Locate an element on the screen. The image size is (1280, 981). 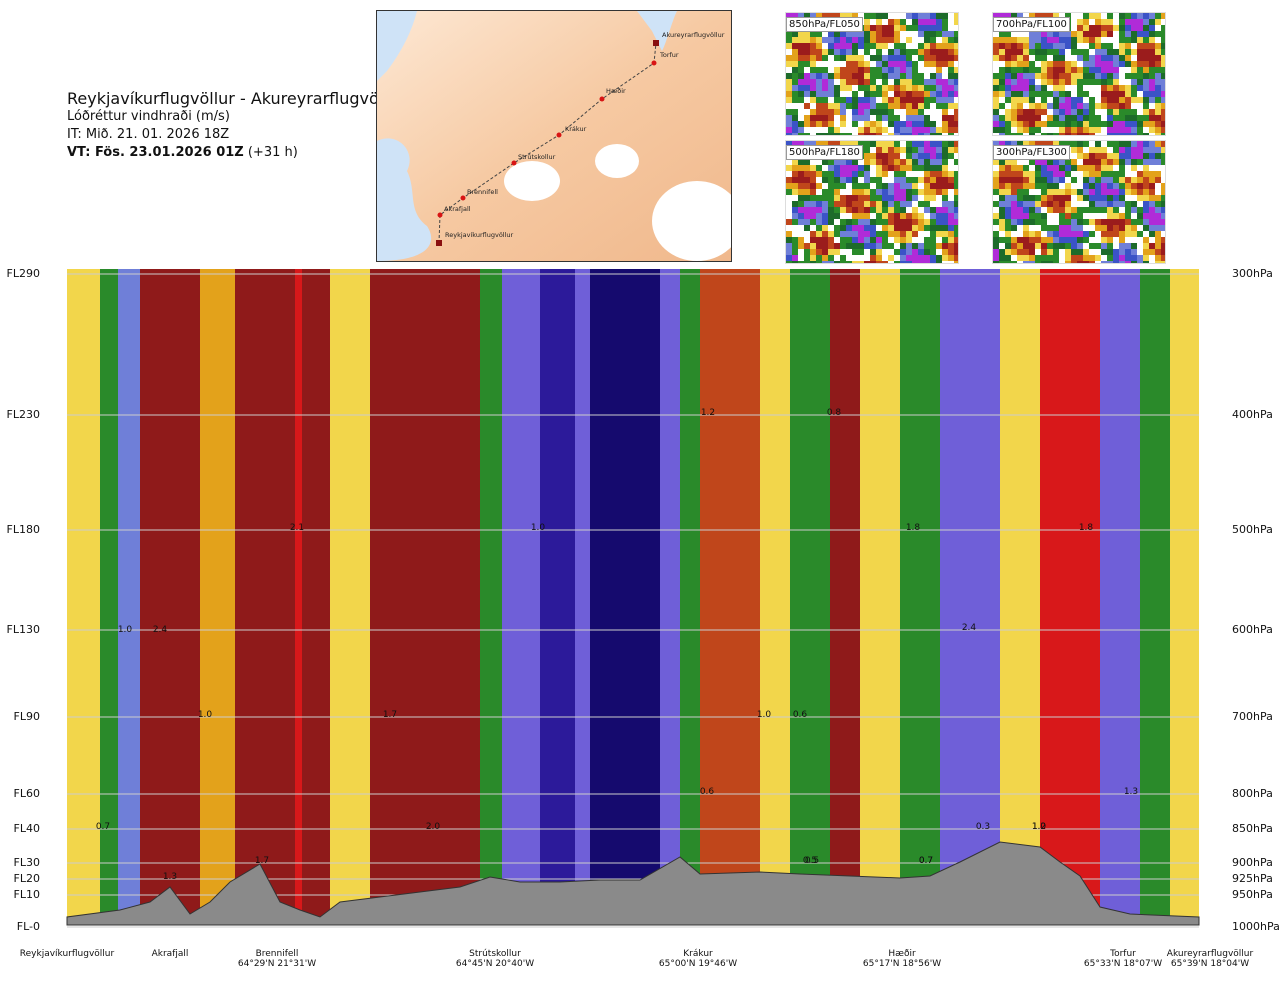
thumbnail-300-field is located at coordinates (1079, 202).